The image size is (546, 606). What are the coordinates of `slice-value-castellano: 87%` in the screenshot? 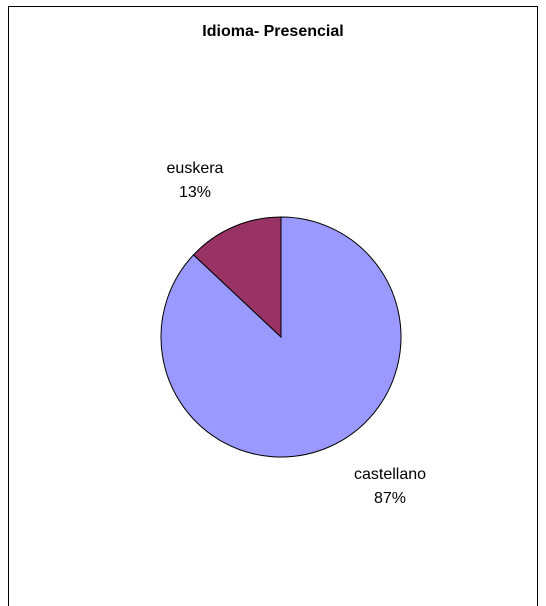 It's located at (390, 498).